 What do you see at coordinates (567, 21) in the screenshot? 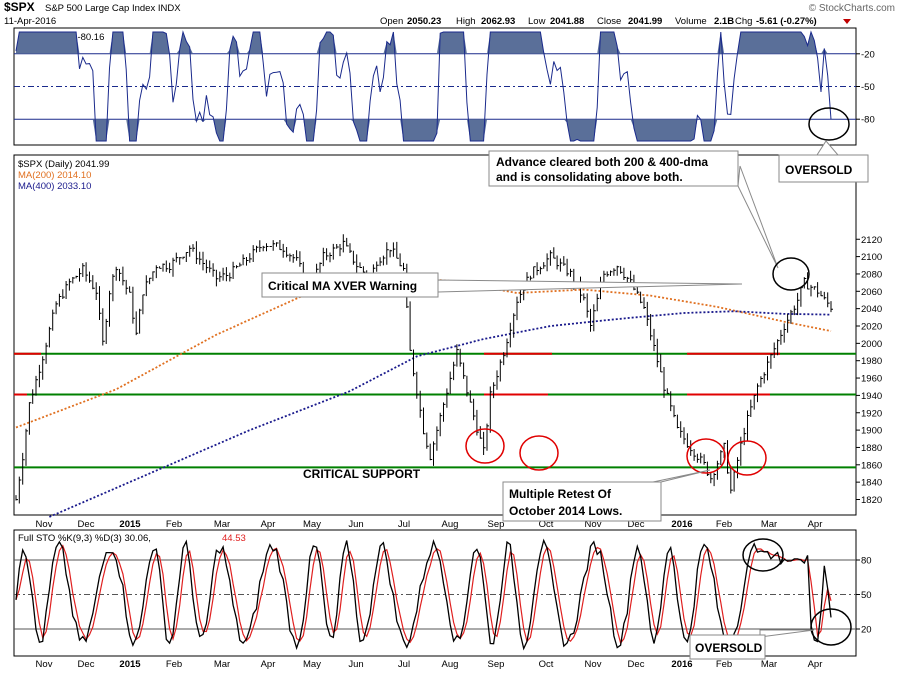
I see `low-value: 2041.88` at bounding box center [567, 21].